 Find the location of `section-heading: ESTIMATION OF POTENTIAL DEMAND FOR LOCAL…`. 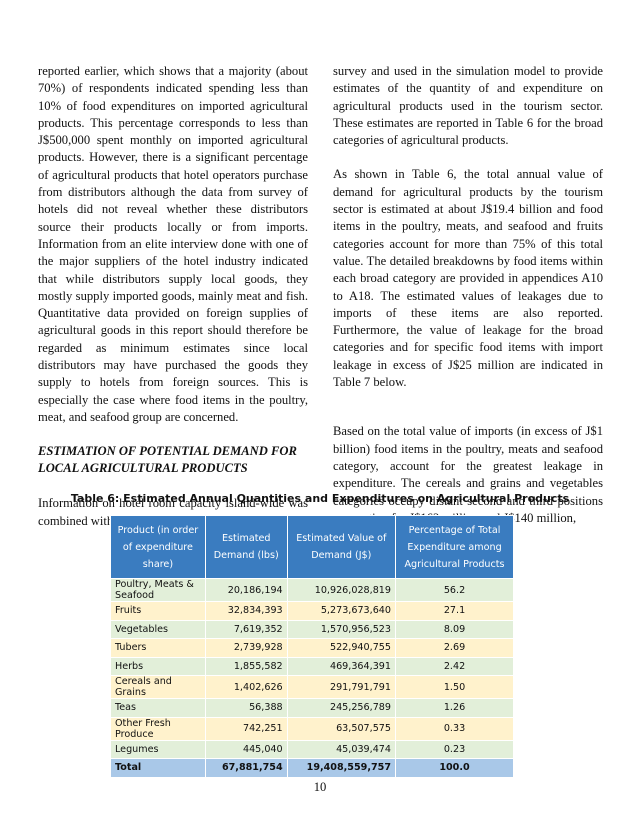

section-heading: ESTIMATION OF POTENTIAL DEMAND FOR LOCAL… is located at coordinates (167, 460).